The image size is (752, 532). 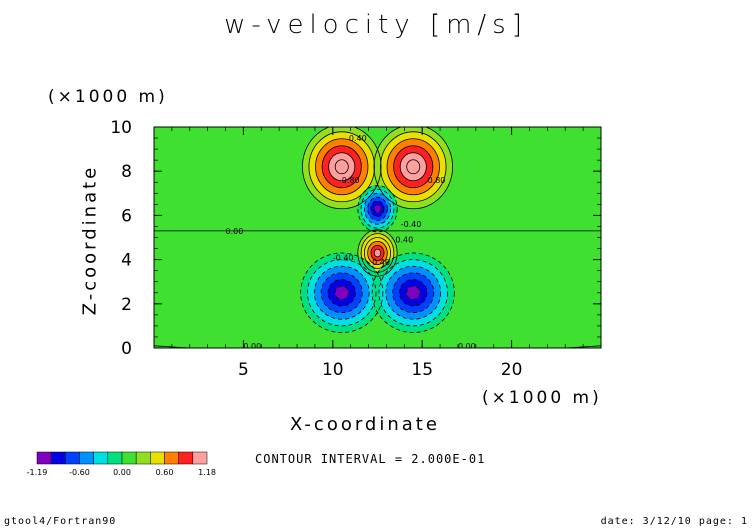 I want to click on x-axis-label: X-coordinate, so click(x=365, y=424).